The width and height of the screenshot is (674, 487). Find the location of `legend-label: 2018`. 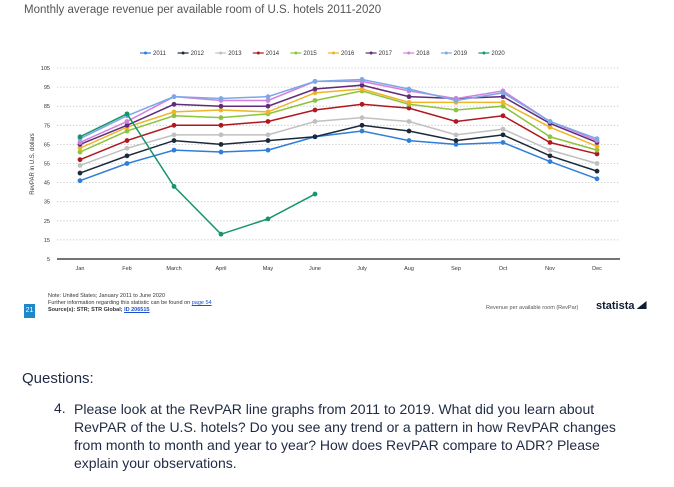

legend-label: 2018 is located at coordinates (423, 54).